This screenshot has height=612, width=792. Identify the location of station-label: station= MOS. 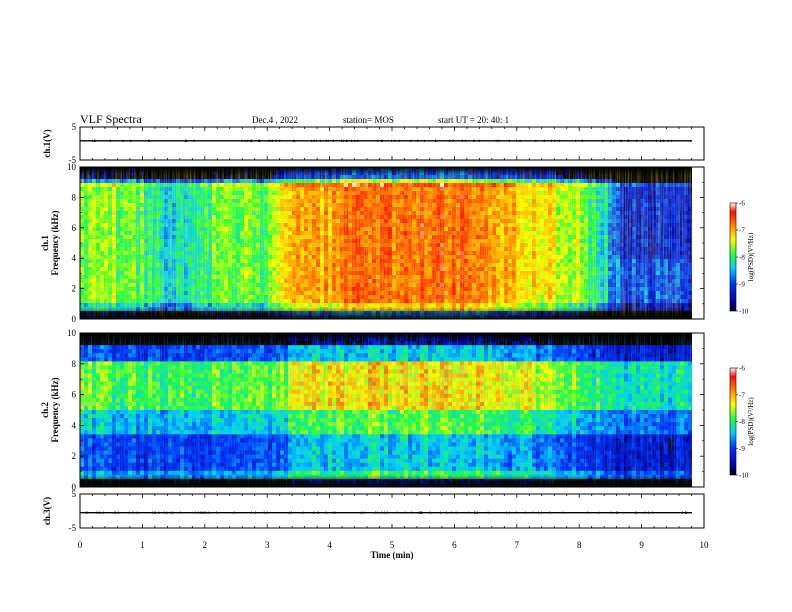
(368, 120).